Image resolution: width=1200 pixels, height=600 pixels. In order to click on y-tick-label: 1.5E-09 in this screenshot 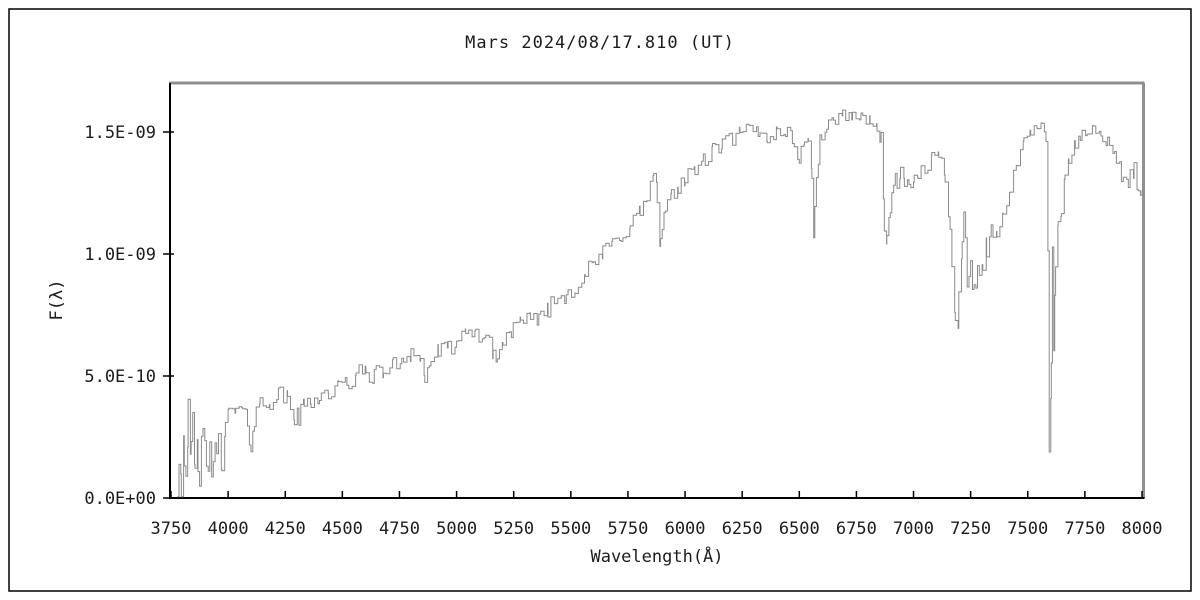, I will do `click(120, 133)`.